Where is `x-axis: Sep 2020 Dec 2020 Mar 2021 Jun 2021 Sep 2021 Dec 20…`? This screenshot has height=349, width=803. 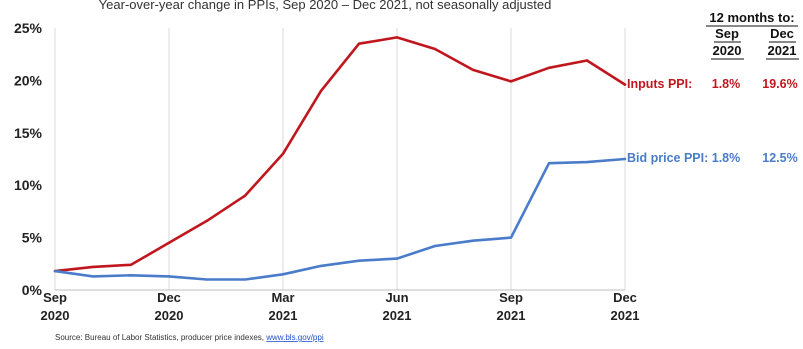 x-axis: Sep 2020 Dec 2020 Mar 2021 Jun 2021 Sep 2021 Dec 20… is located at coordinates (340, 306).